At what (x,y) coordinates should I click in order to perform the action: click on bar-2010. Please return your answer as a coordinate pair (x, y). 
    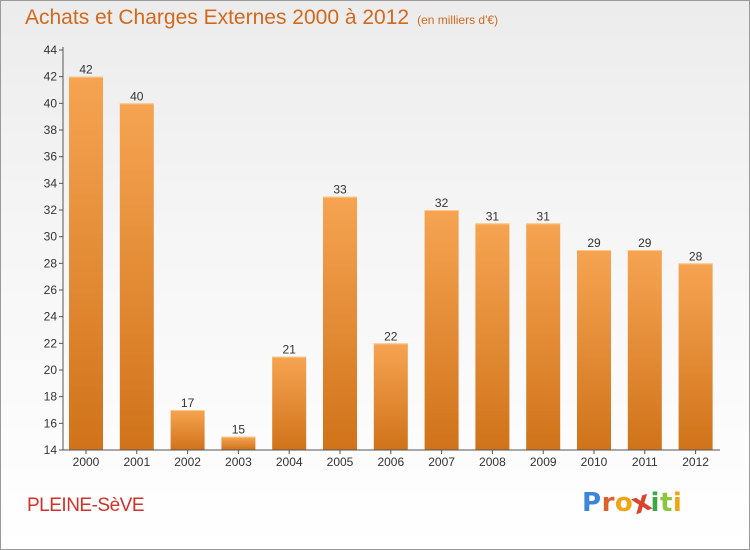
    Looking at the image, I should click on (594, 350).